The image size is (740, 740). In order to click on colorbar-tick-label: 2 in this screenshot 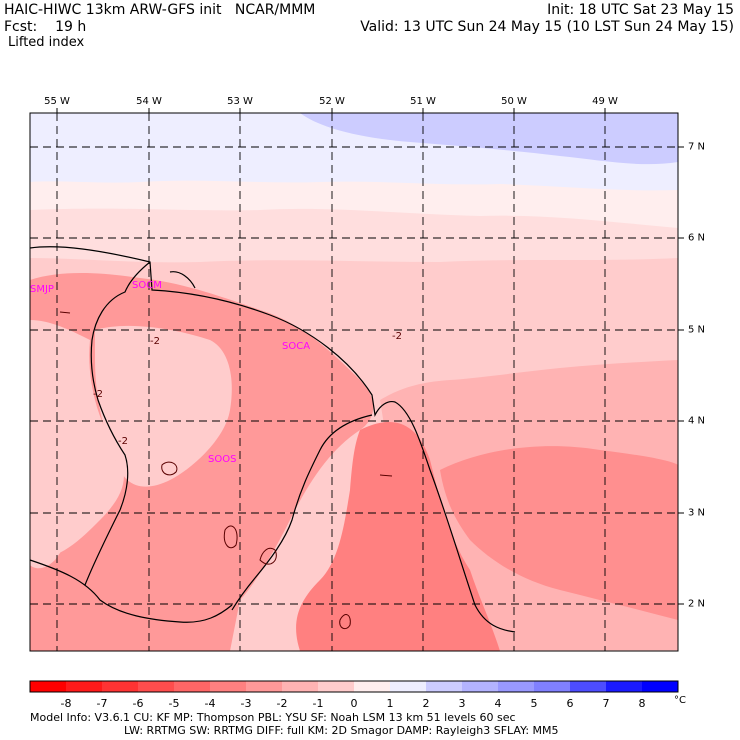, I will do `click(426, 703)`.